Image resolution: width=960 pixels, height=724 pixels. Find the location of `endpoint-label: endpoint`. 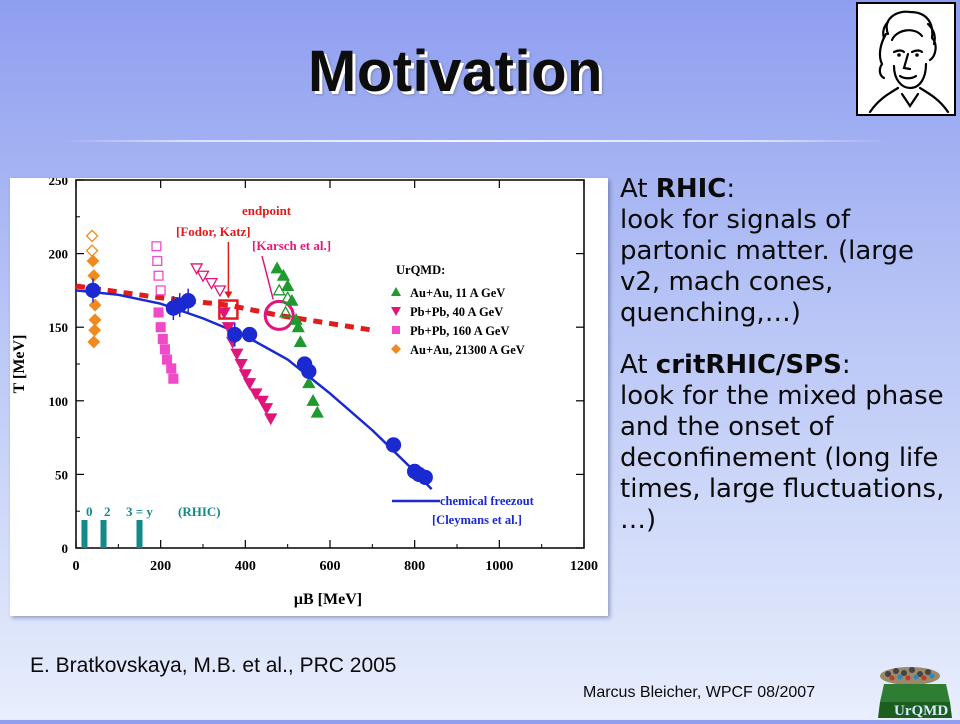

endpoint-label: endpoint is located at coordinates (267, 210).